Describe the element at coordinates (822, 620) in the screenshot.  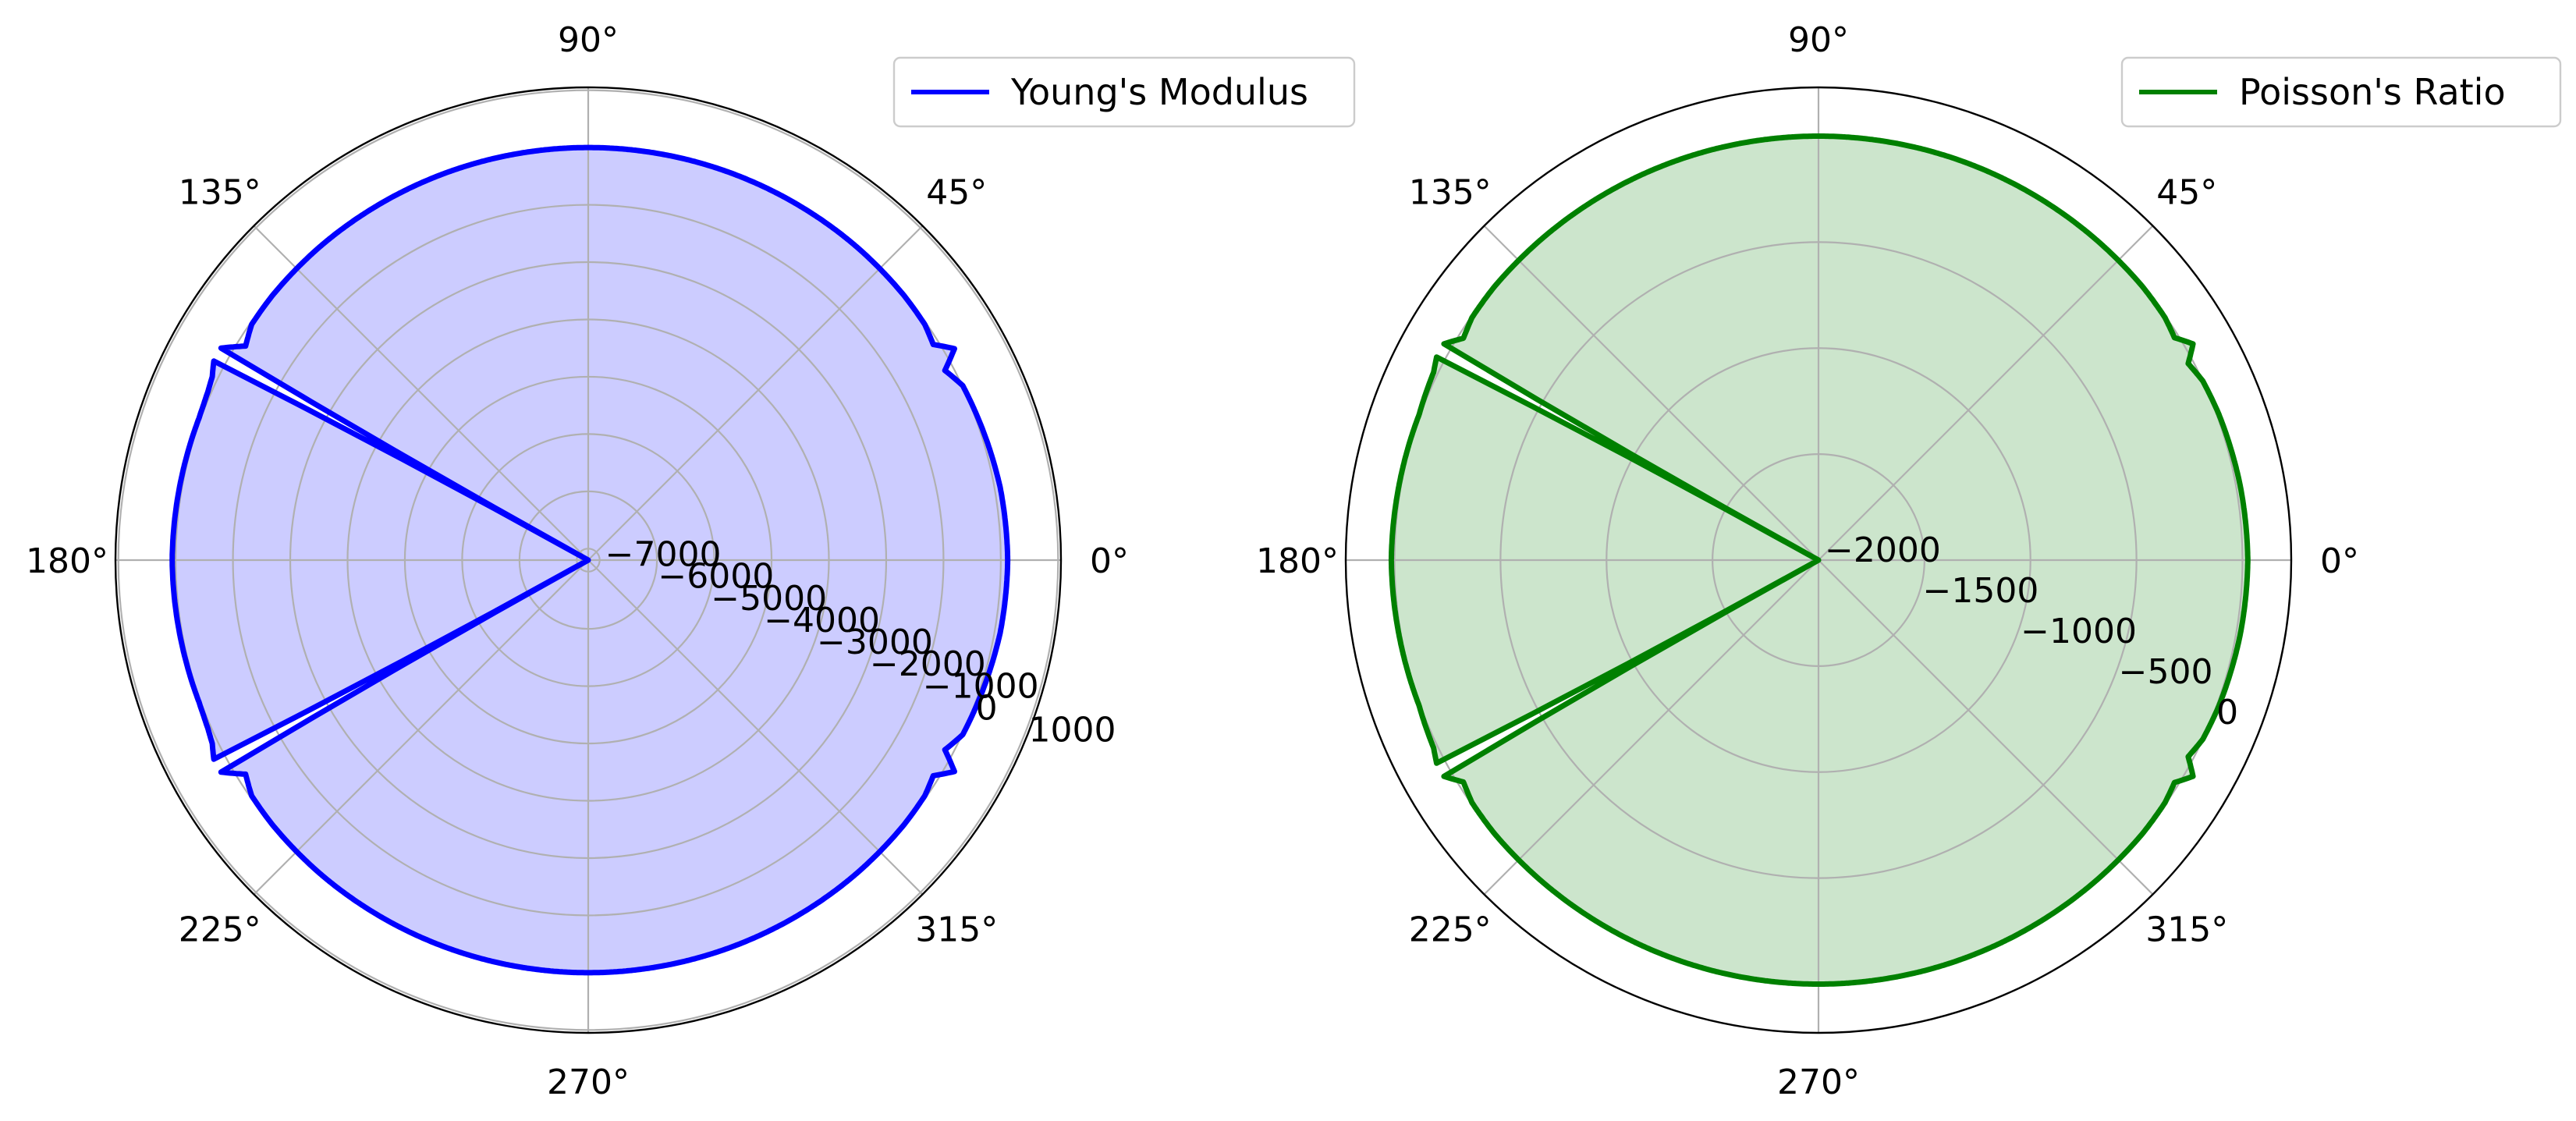
I see `radial-tick-label-minus-4000: −4000` at that location.